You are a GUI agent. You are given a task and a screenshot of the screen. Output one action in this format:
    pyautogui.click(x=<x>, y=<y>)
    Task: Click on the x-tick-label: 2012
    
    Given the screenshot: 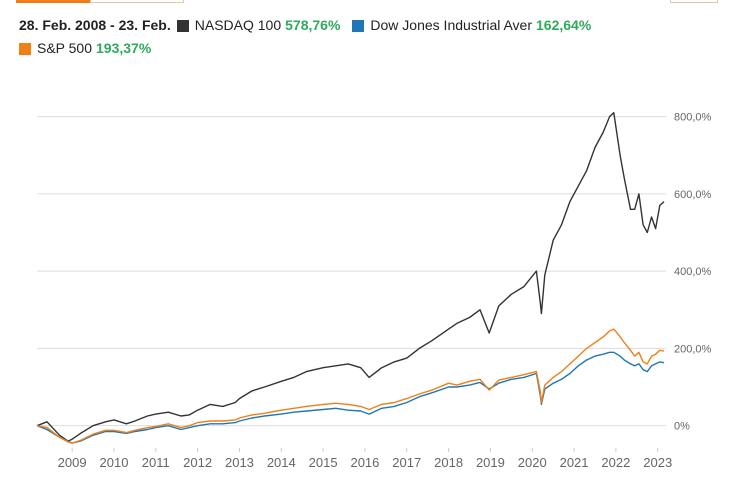 What is the action you would take?
    pyautogui.click(x=197, y=462)
    